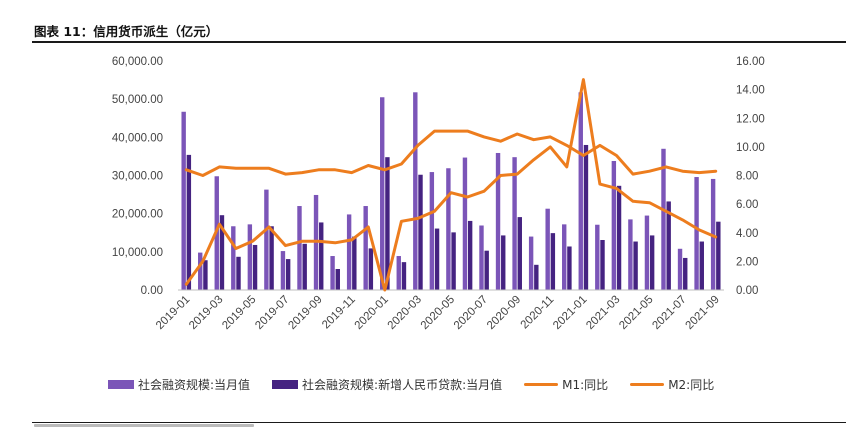 This screenshot has height=430, width=854. What do you see at coordinates (137, 253) in the screenshot?
I see `y-left-tick-label: 10,000.00` at bounding box center [137, 253].